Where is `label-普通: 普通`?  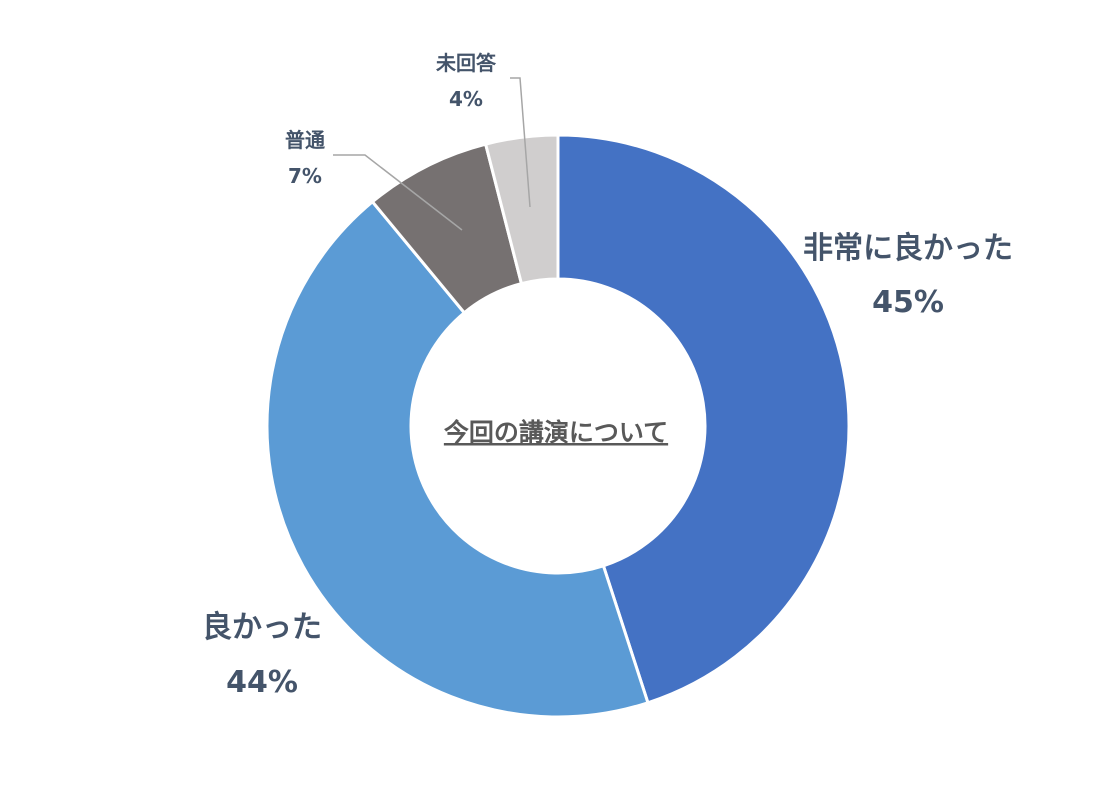 label-普通: 普通 is located at coordinates (305, 140).